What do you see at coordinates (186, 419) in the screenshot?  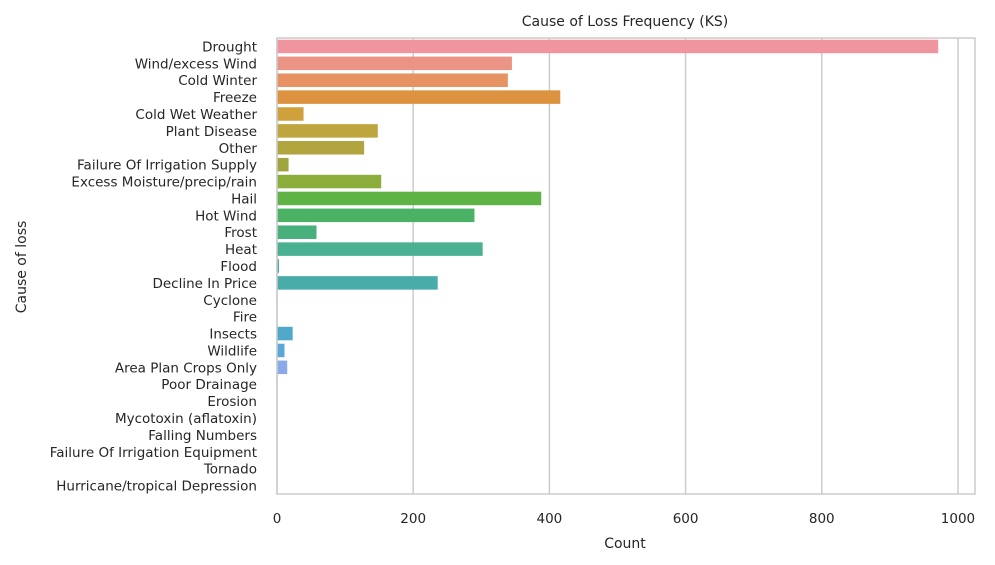 I see `y-tick-label: Mycotoxin (aflatoxin)` at bounding box center [186, 419].